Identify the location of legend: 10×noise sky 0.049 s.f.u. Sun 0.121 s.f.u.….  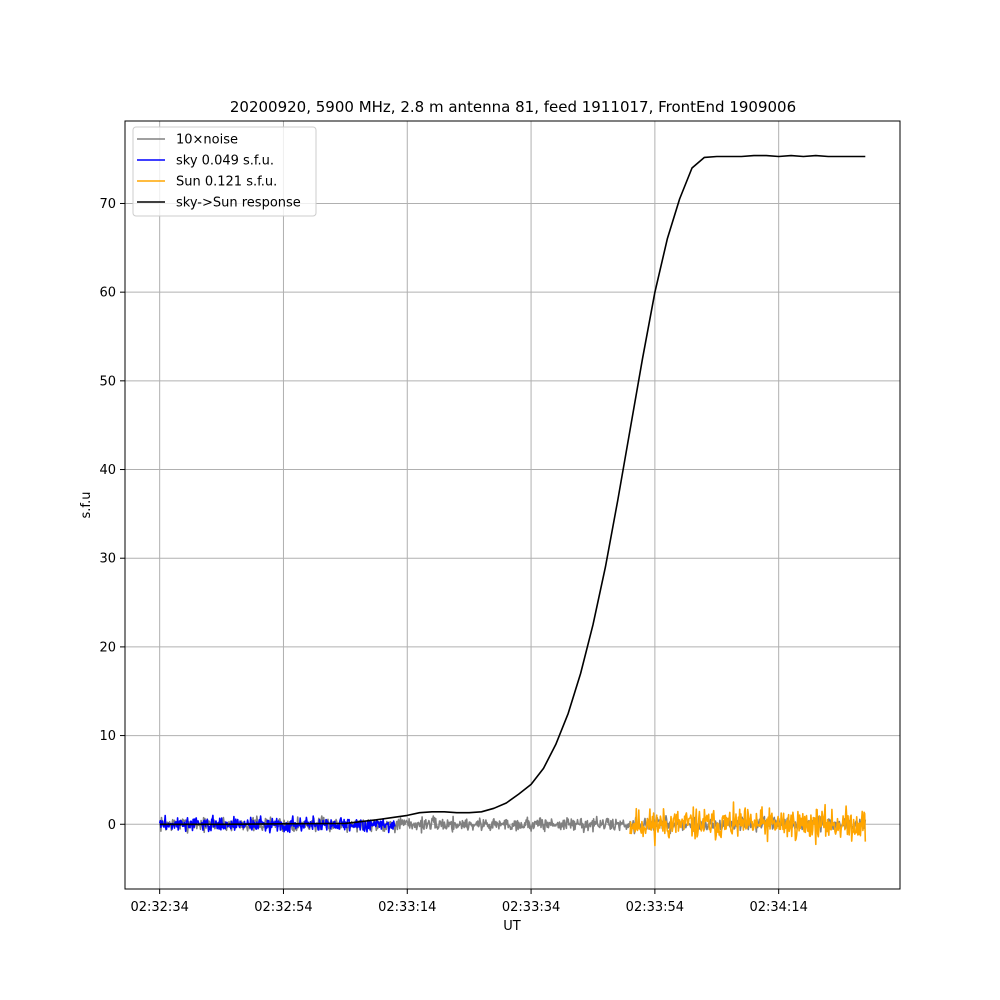
(224, 171).